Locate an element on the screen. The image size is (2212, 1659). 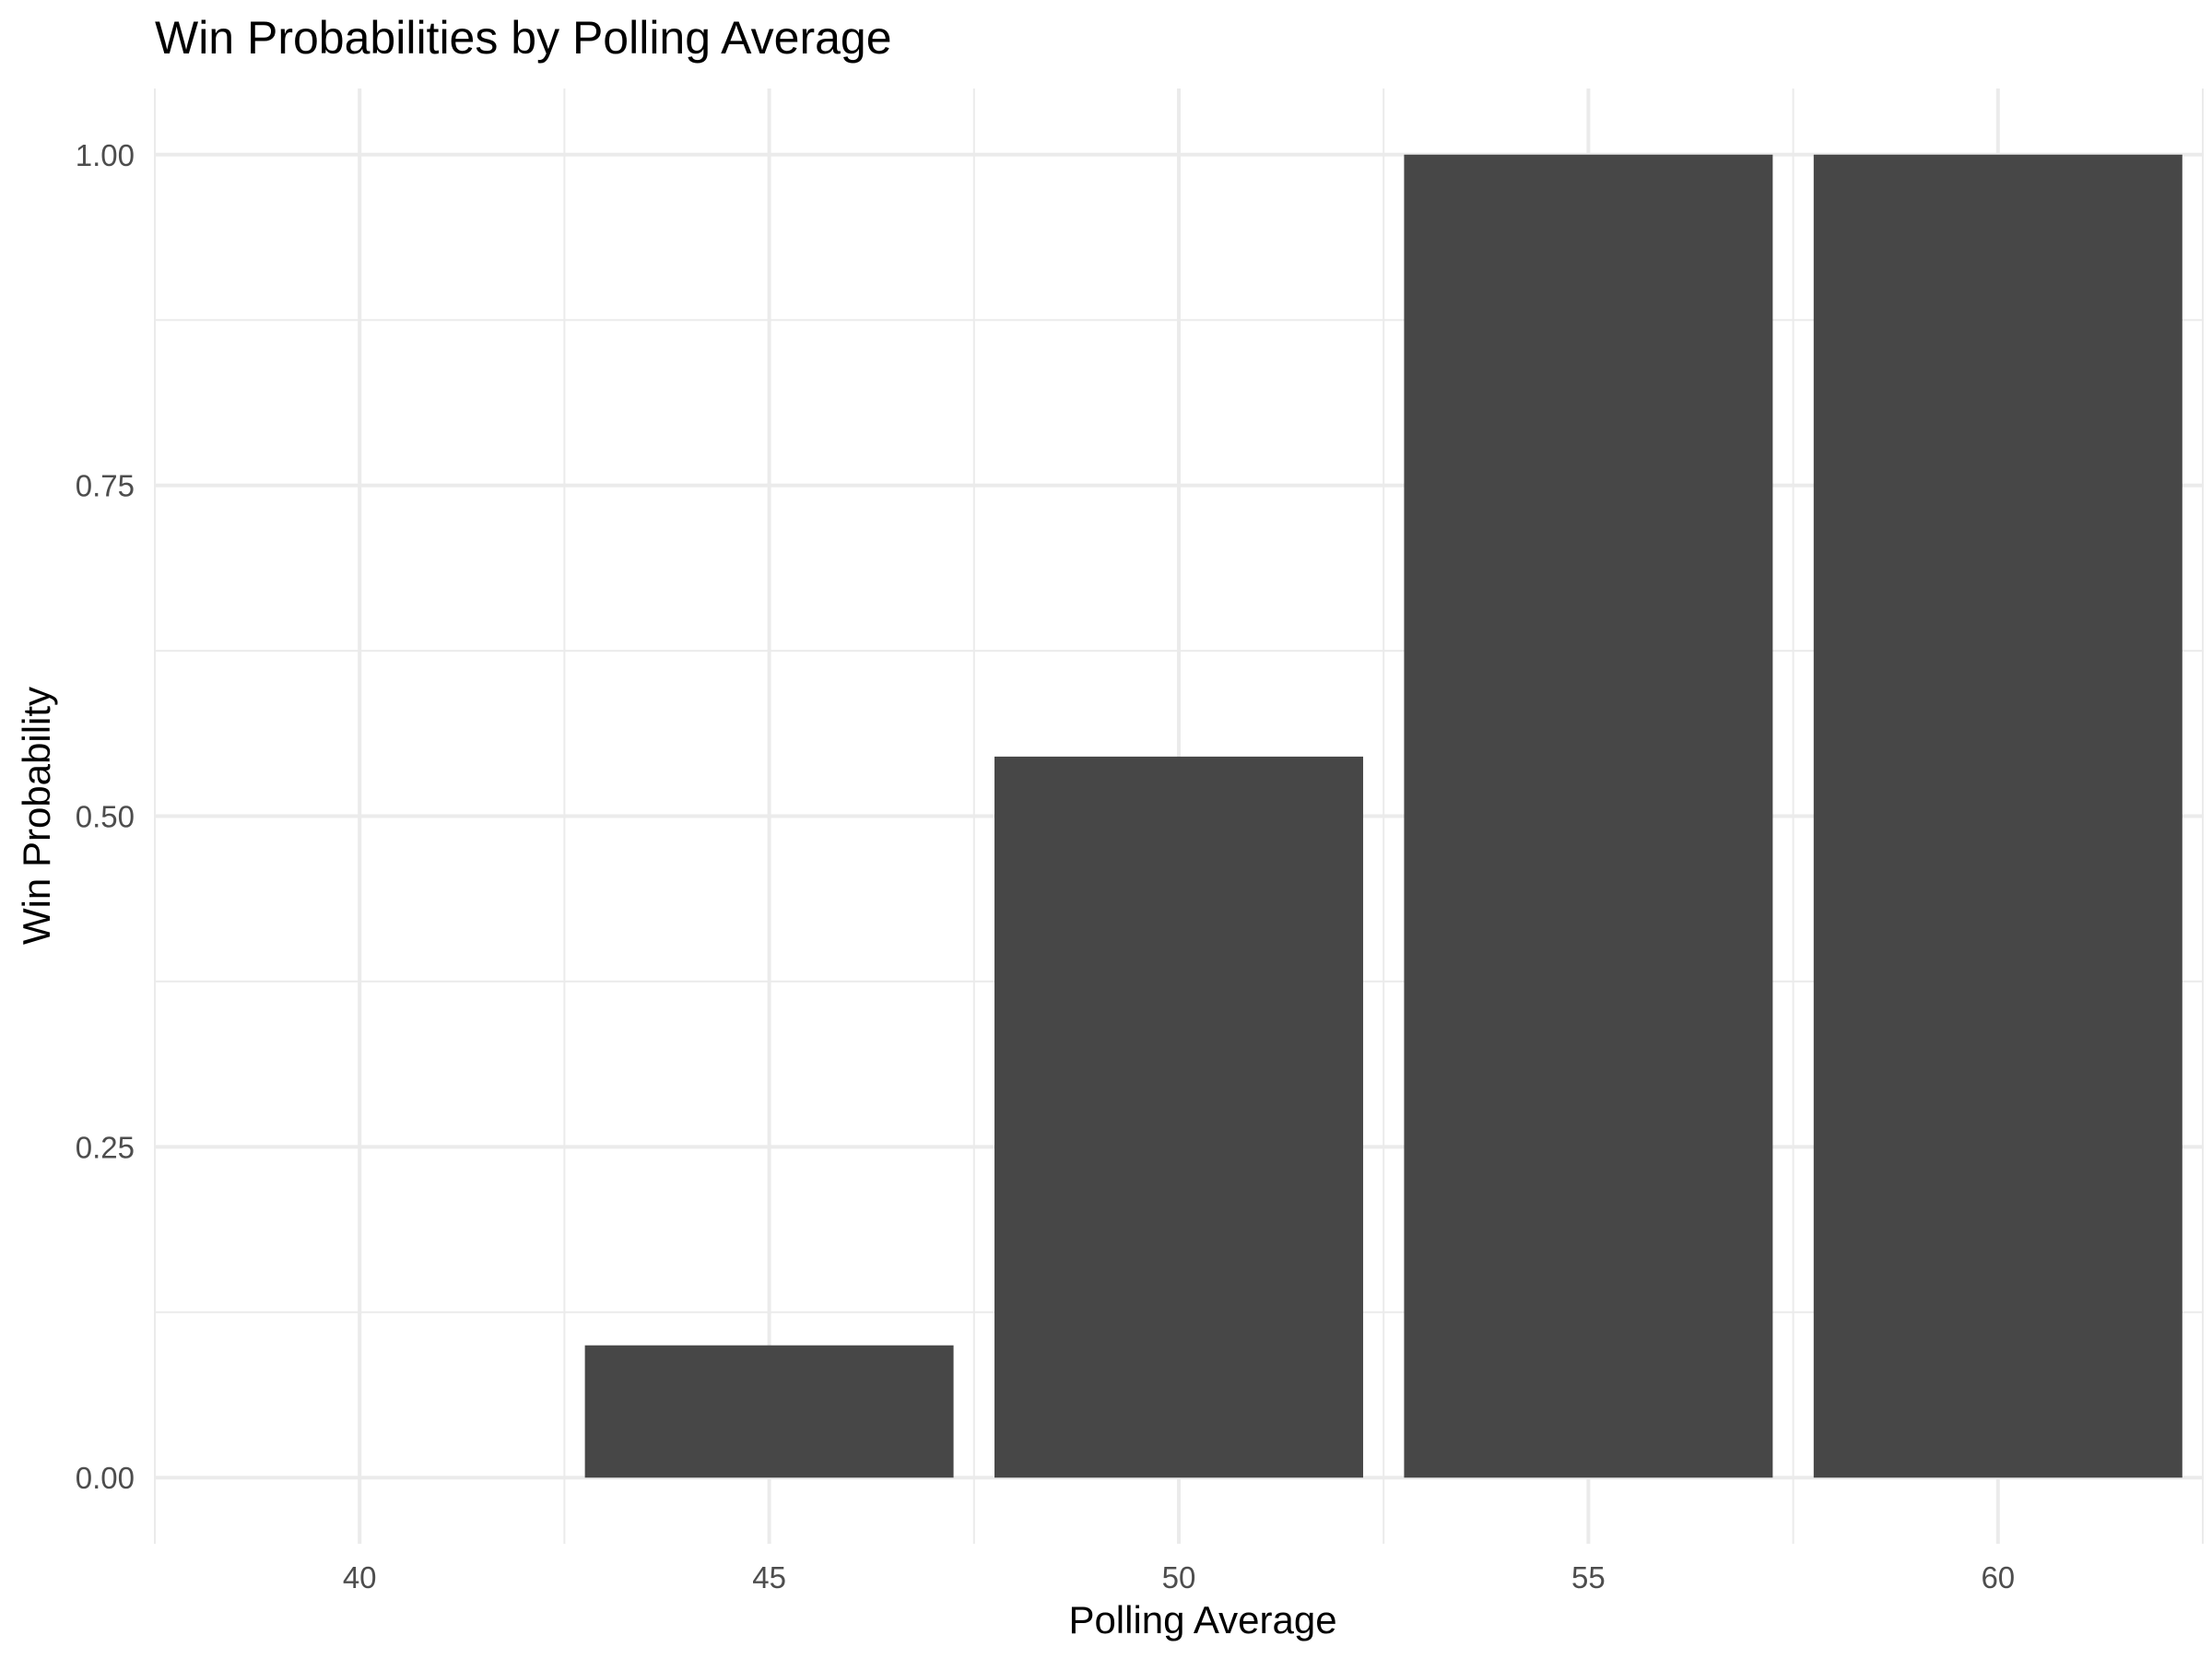
x-tick-labels: 40 45 50 55 60 is located at coordinates (1179, 1577).